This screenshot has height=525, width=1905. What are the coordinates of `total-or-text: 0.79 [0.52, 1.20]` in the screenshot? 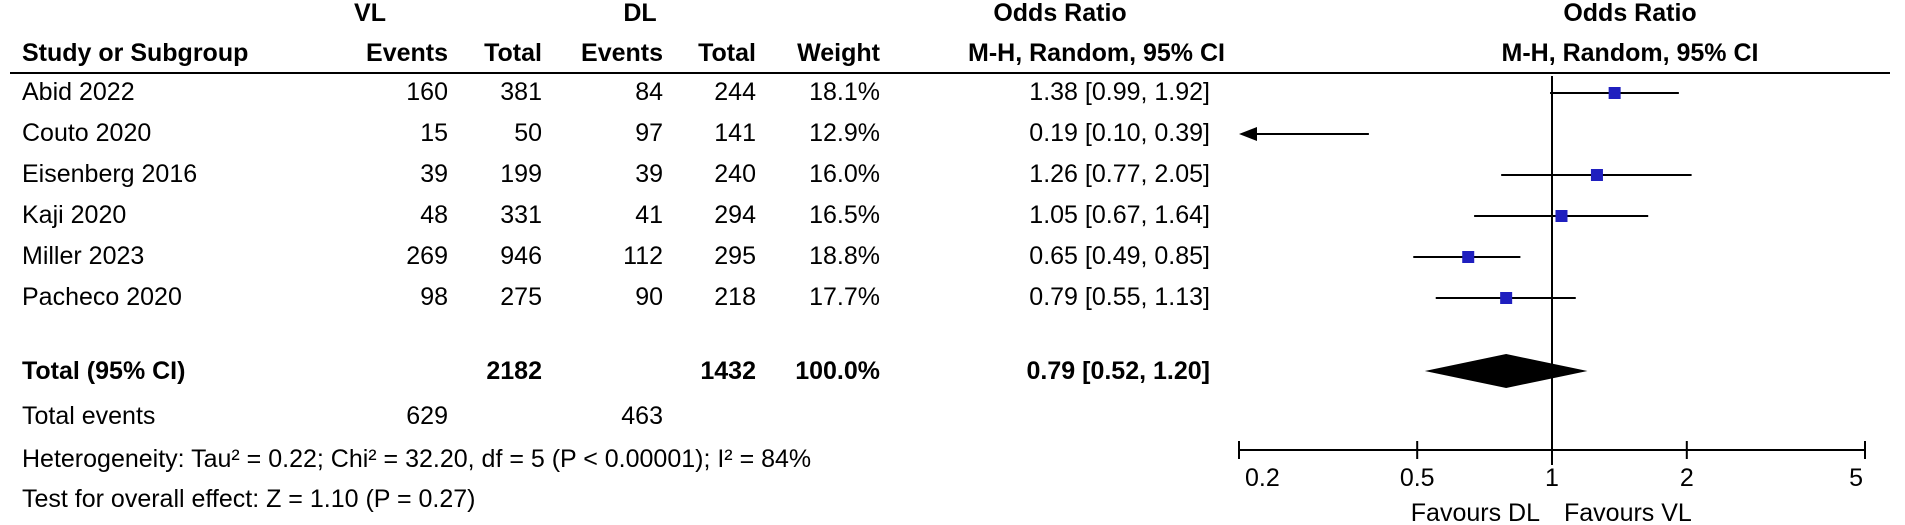 It's located at (1118, 371).